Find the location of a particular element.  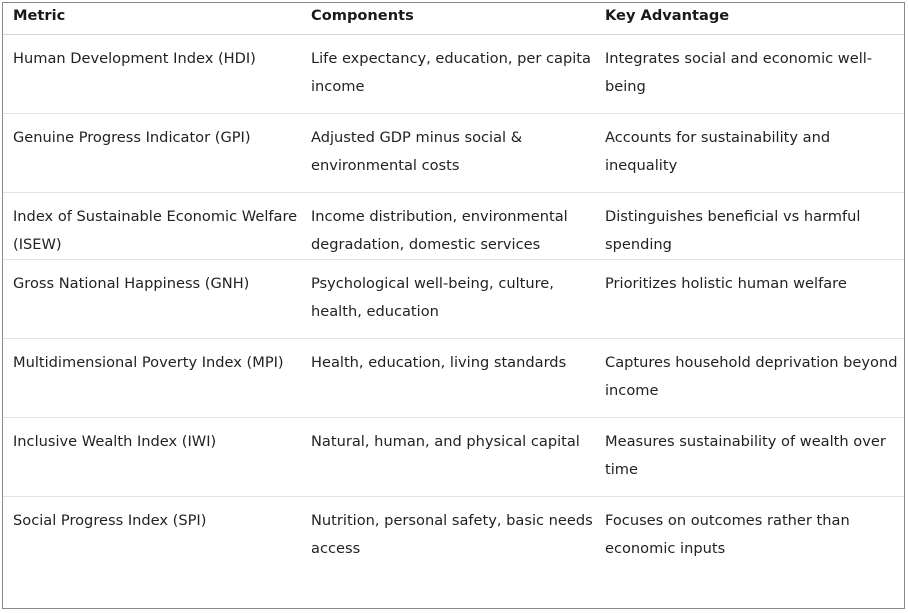

header-metric: Metric is located at coordinates (155, 19).